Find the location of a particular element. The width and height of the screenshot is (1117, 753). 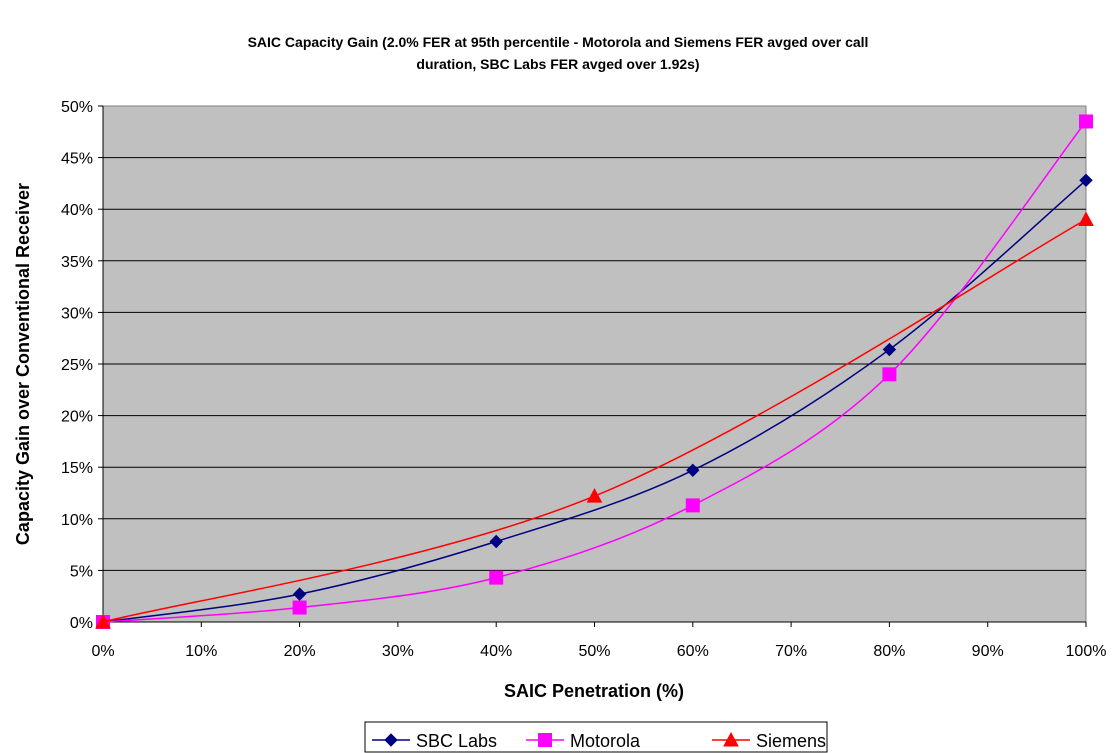

x-tick-label: 100% is located at coordinates (1086, 651).